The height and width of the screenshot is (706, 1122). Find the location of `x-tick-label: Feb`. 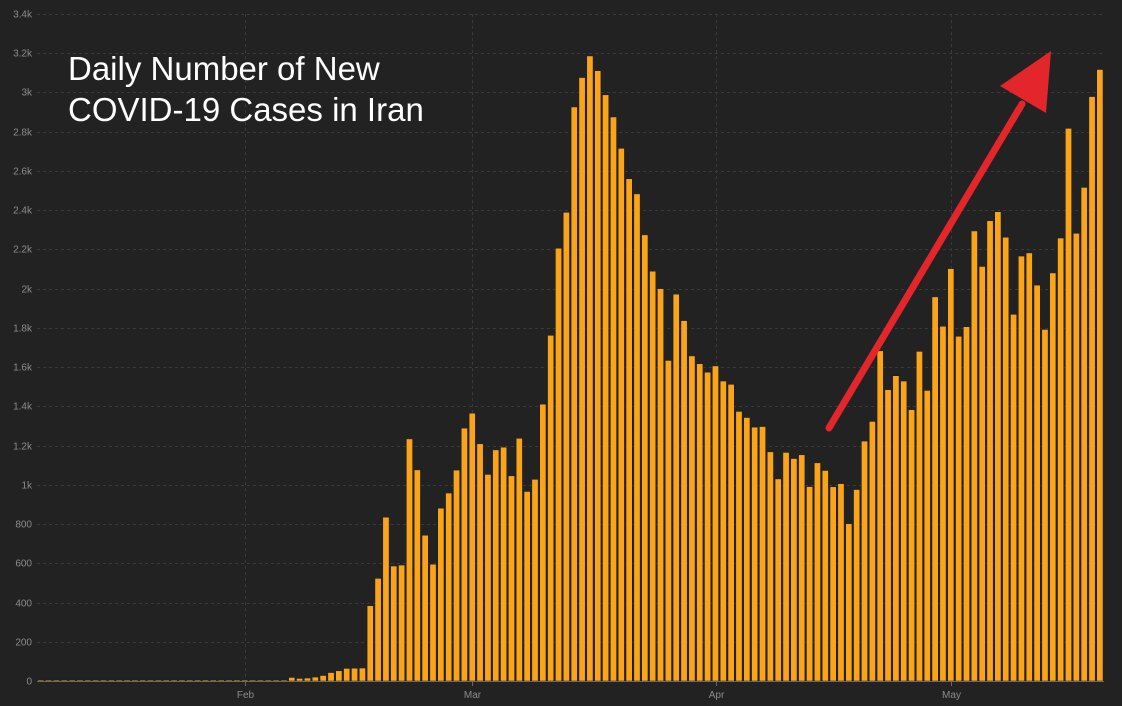

x-tick-label: Feb is located at coordinates (246, 695).